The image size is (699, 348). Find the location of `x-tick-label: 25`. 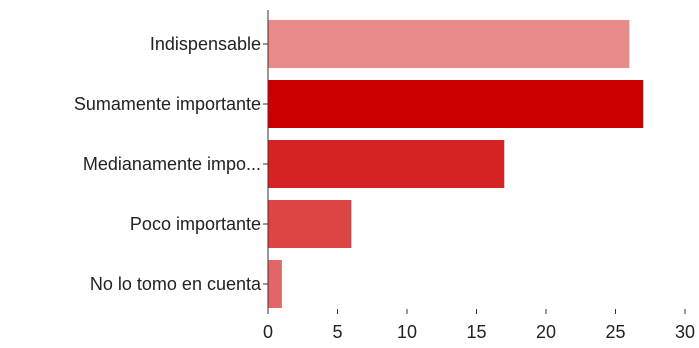

x-tick-label: 25 is located at coordinates (615, 332).